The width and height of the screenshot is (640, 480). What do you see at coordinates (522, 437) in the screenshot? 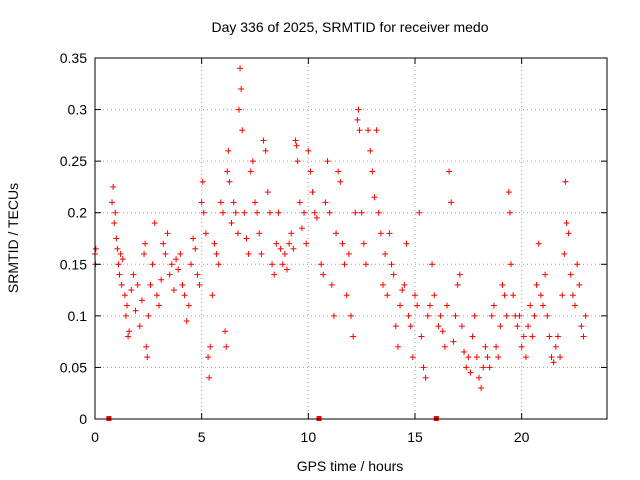
I see `x-tick-label: 20` at bounding box center [522, 437].